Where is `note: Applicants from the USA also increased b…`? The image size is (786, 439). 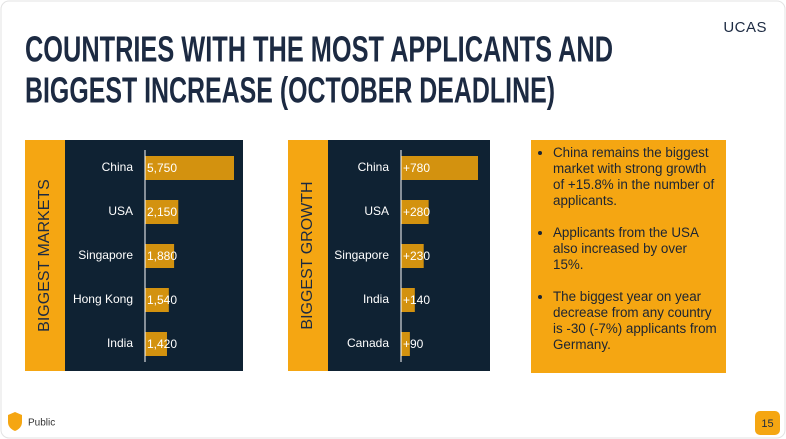
note: Applicants from the USA also increased b… is located at coordinates (636, 249).